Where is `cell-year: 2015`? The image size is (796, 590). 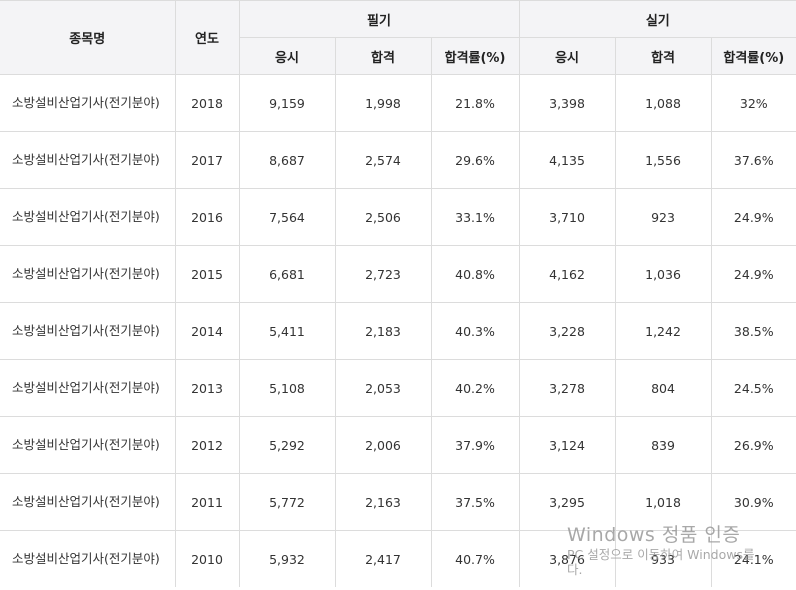 cell-year: 2015 is located at coordinates (207, 274).